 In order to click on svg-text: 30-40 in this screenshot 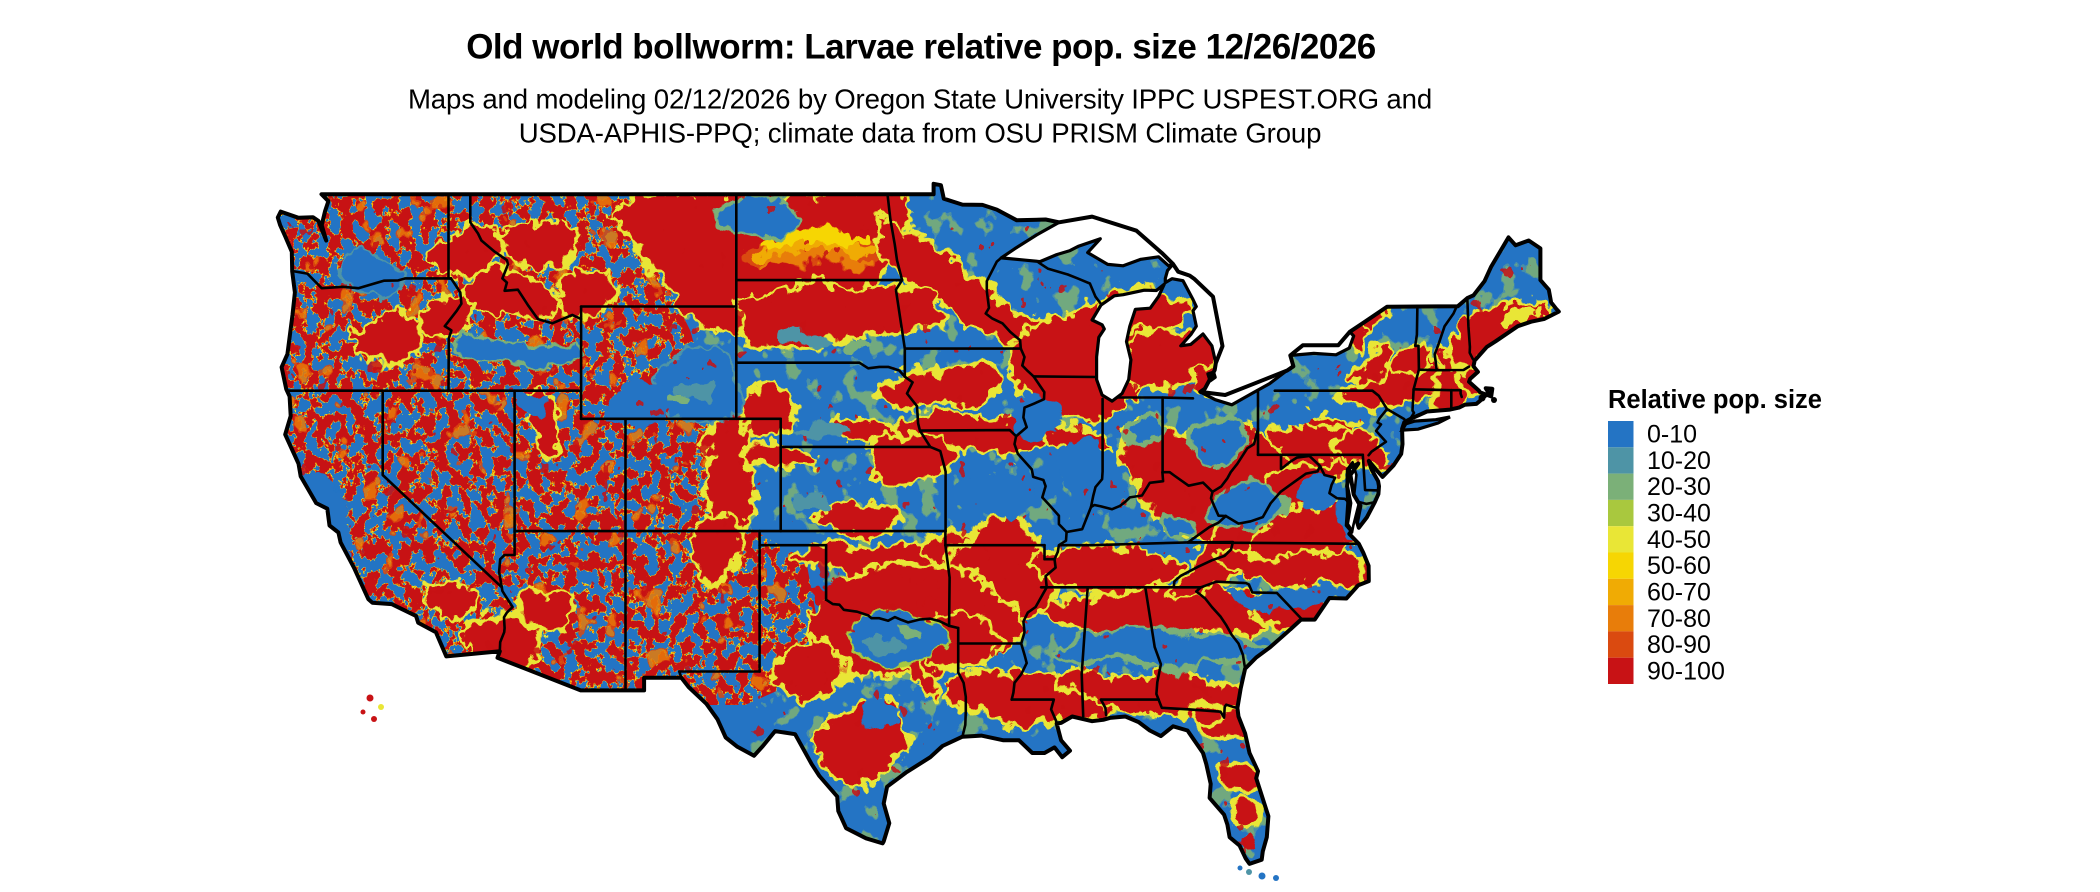, I will do `click(1679, 514)`.